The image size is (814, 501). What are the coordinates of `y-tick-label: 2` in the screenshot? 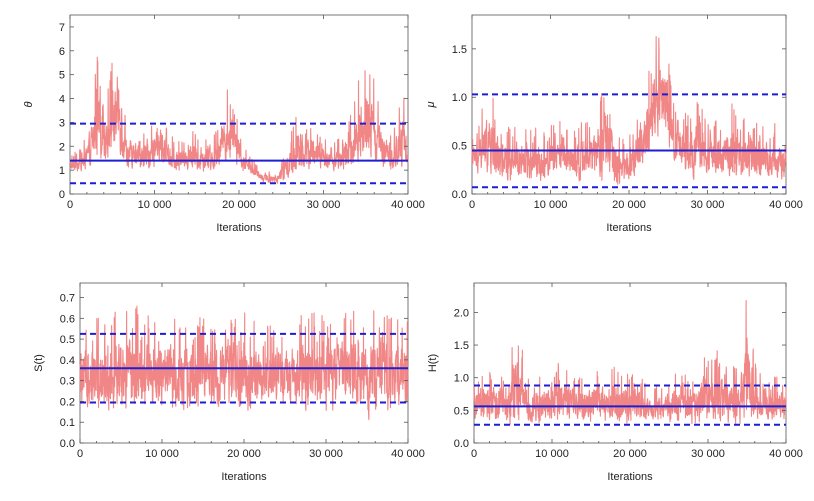 It's located at (62, 147).